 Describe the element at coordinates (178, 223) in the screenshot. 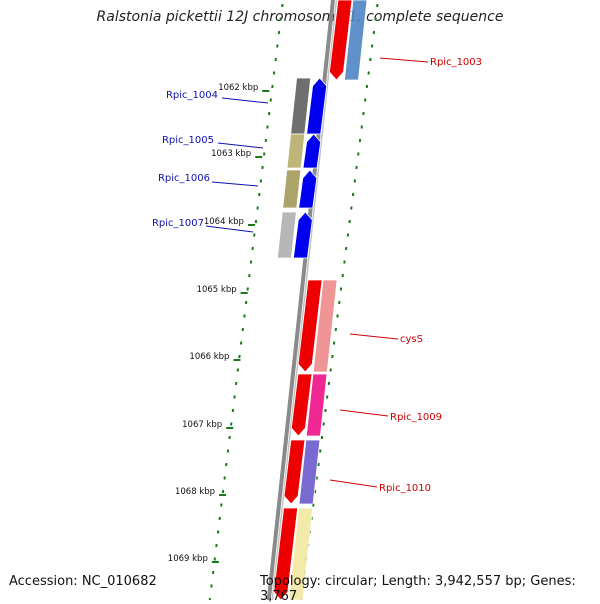

I see `gene-label-forward: Rpic_1007` at that location.